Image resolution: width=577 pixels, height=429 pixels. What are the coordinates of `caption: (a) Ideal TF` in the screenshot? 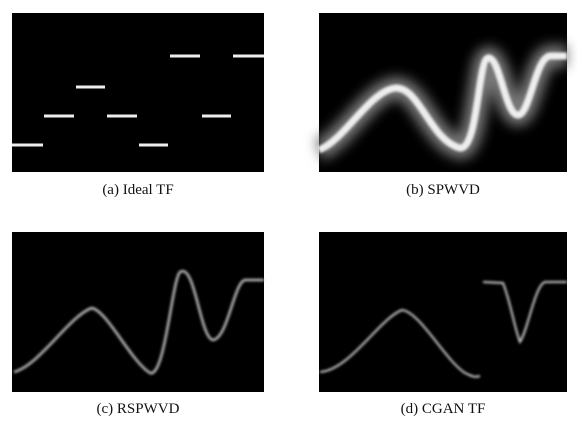 It's located at (138, 190).